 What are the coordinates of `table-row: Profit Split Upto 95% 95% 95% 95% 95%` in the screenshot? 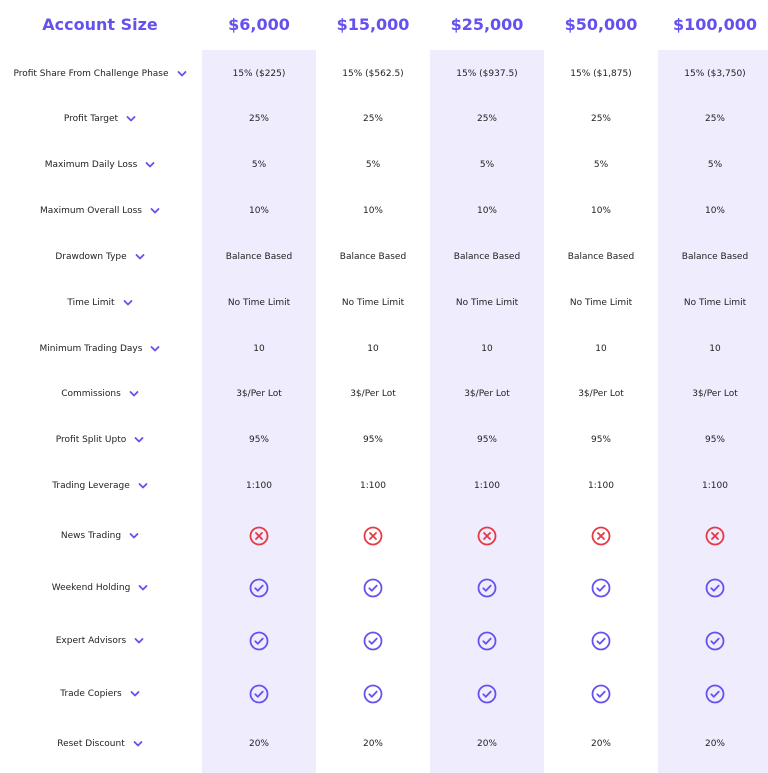 It's located at (384, 440).